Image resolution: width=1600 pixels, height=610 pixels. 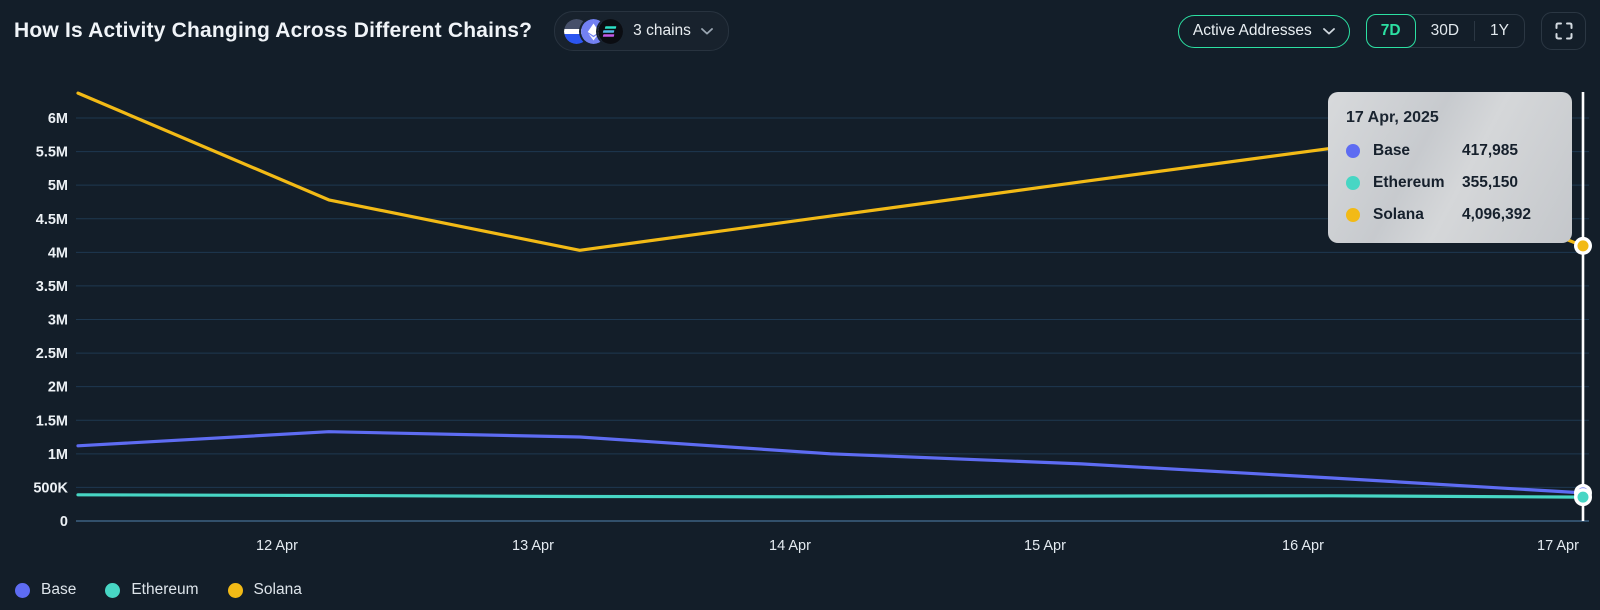 What do you see at coordinates (1303, 546) in the screenshot?
I see `svg-text: 16 Apr` at bounding box center [1303, 546].